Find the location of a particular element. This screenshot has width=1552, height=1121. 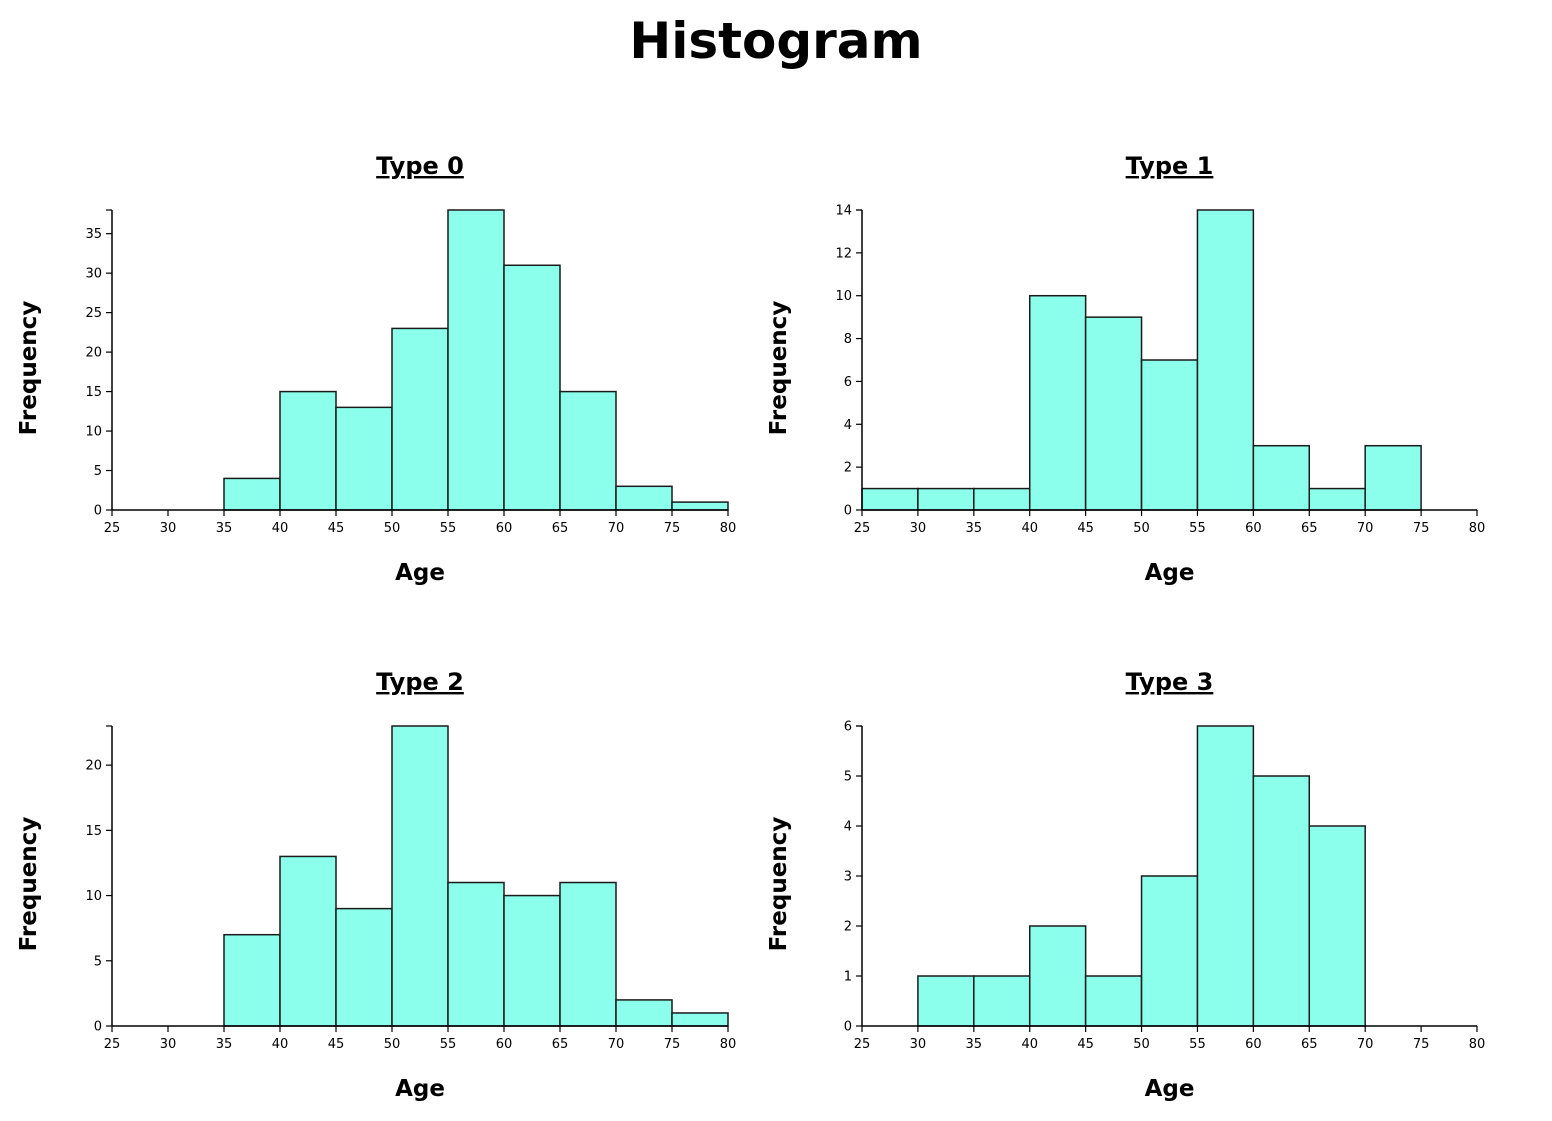

y-tick-label: 4 is located at coordinates (848, 425).